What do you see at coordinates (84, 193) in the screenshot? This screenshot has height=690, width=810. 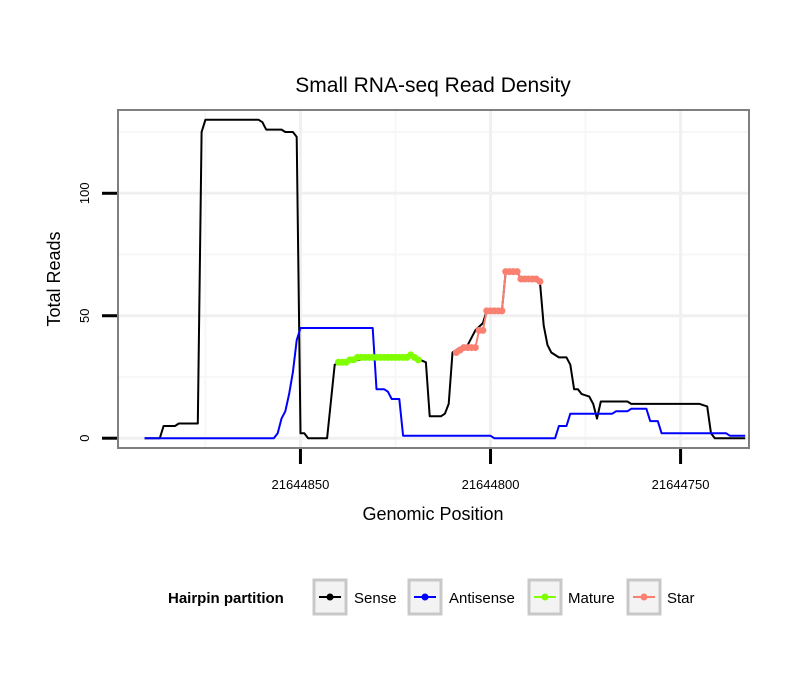 I see `y-tick-label: 100` at bounding box center [84, 193].